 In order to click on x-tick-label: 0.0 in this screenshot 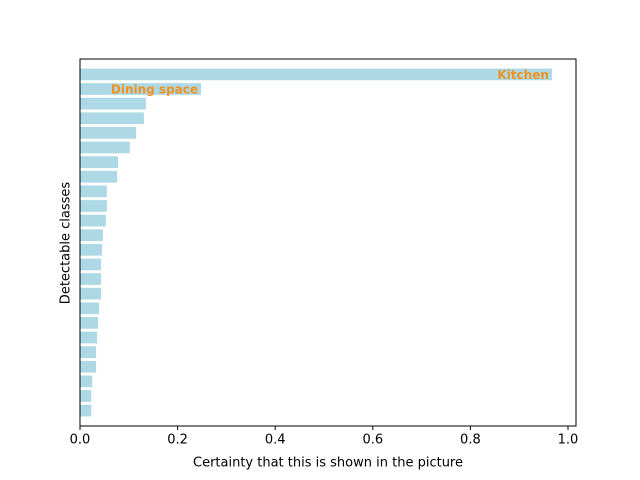, I will do `click(80, 440)`.